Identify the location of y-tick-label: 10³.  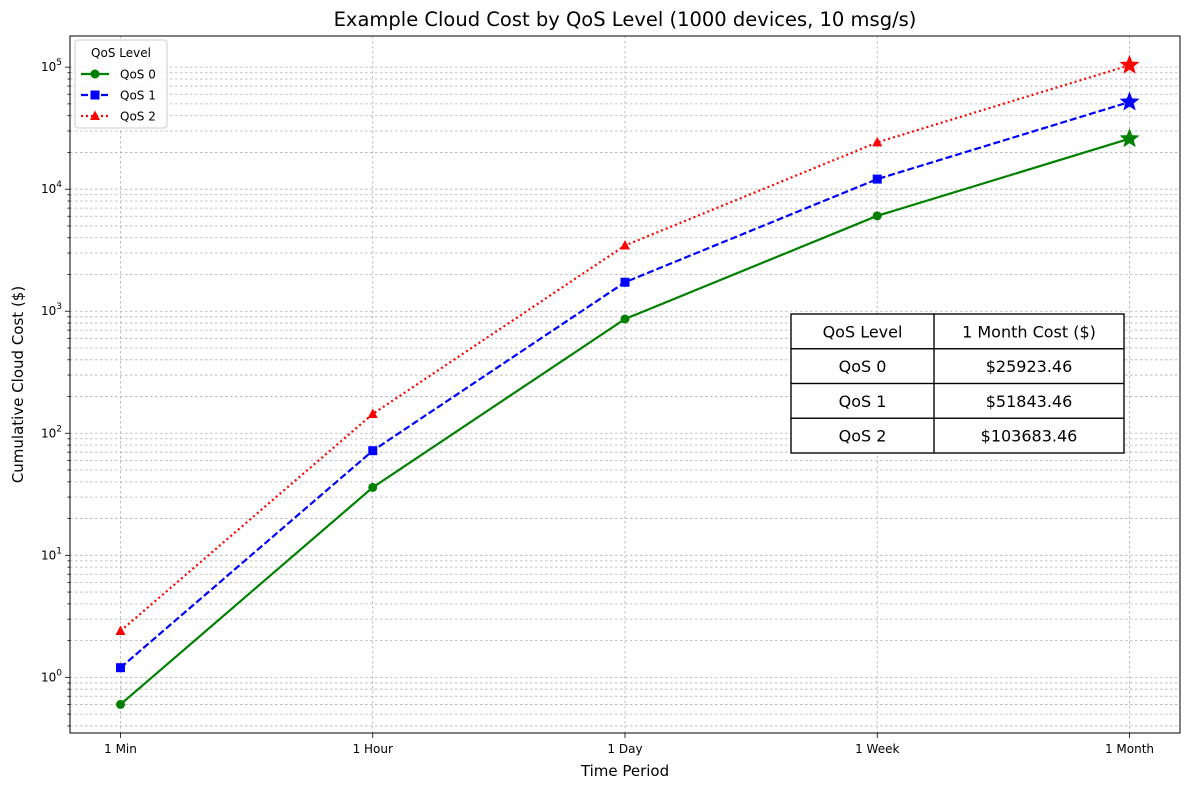
(51, 310).